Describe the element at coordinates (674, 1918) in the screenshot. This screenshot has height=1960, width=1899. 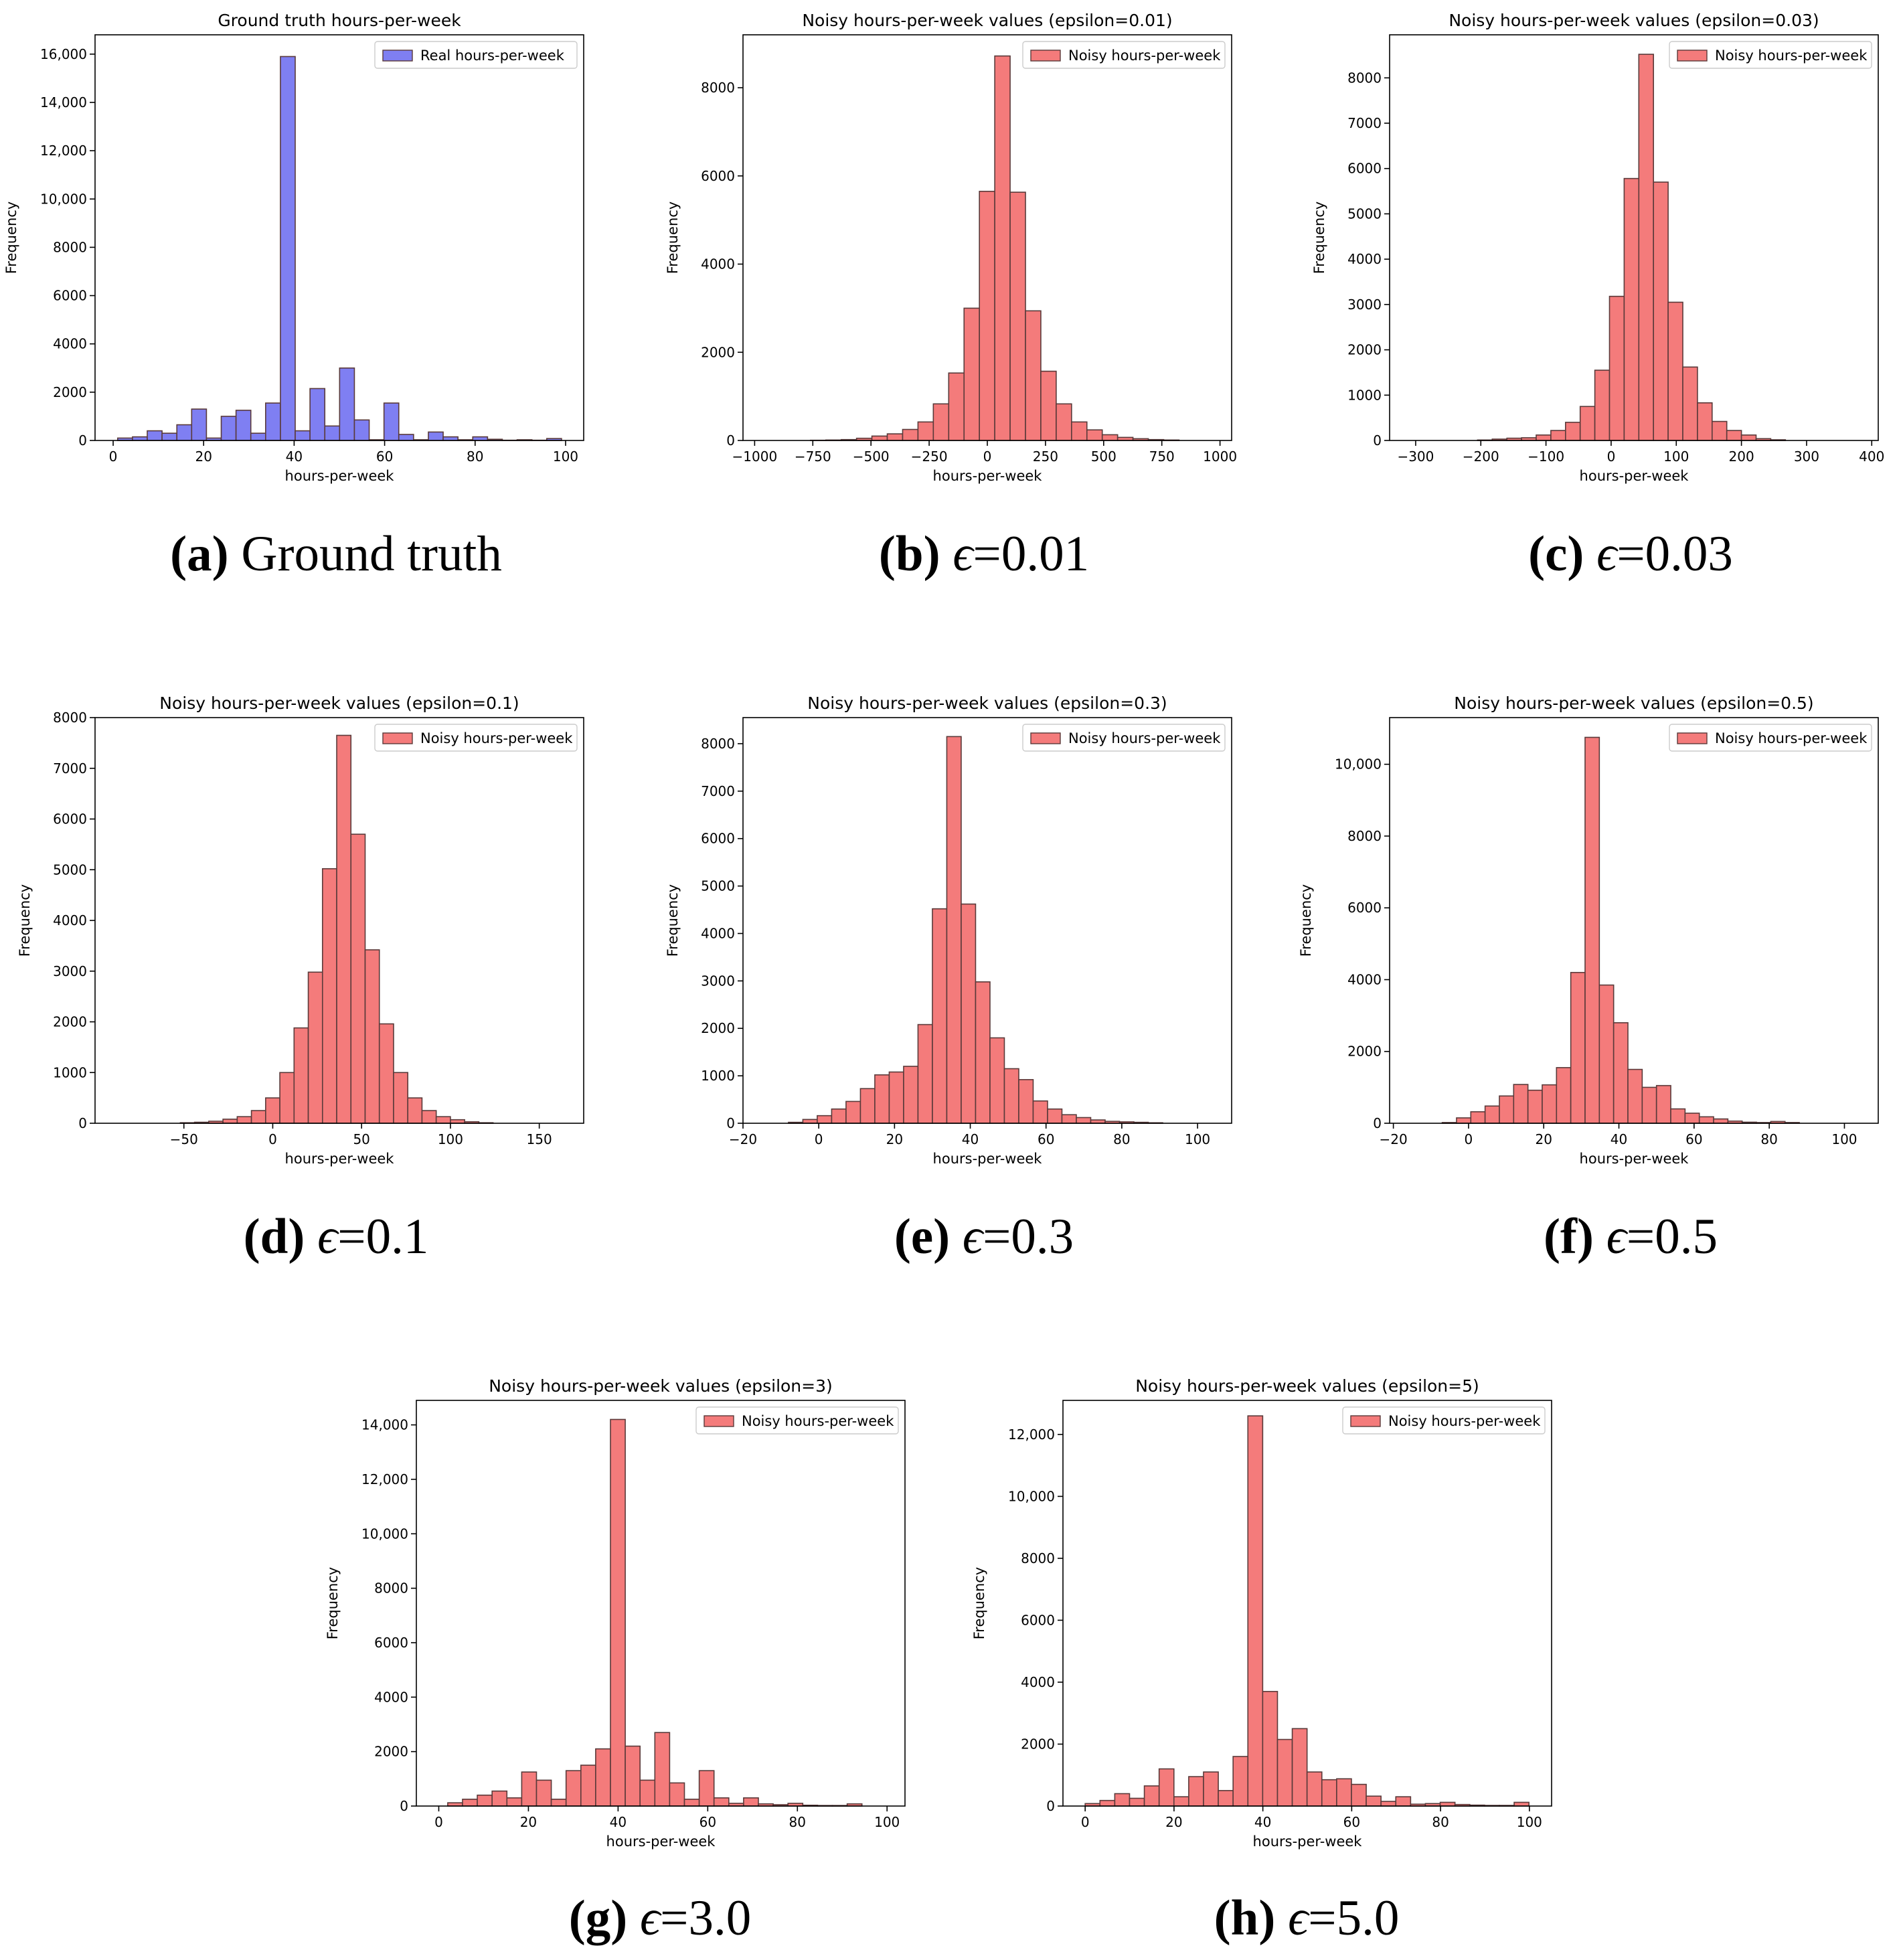
I see `equals-sign: =` at that location.